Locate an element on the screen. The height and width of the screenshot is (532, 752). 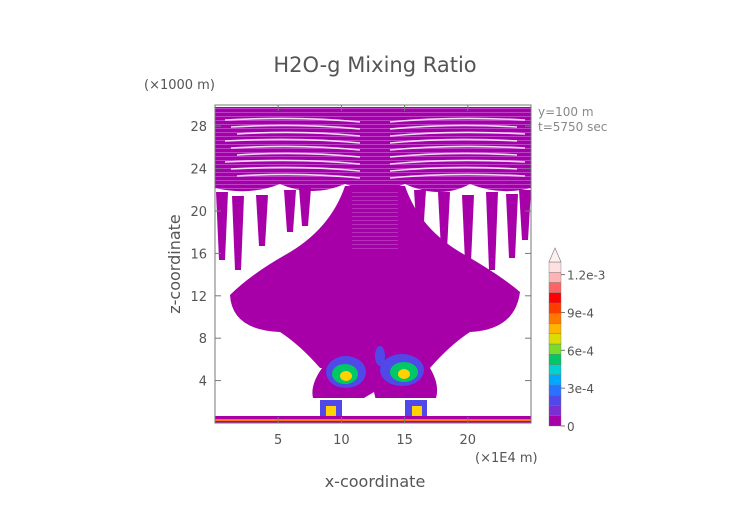
chart-title: H2O-g Mixing Ratio is located at coordinates (374, 65).